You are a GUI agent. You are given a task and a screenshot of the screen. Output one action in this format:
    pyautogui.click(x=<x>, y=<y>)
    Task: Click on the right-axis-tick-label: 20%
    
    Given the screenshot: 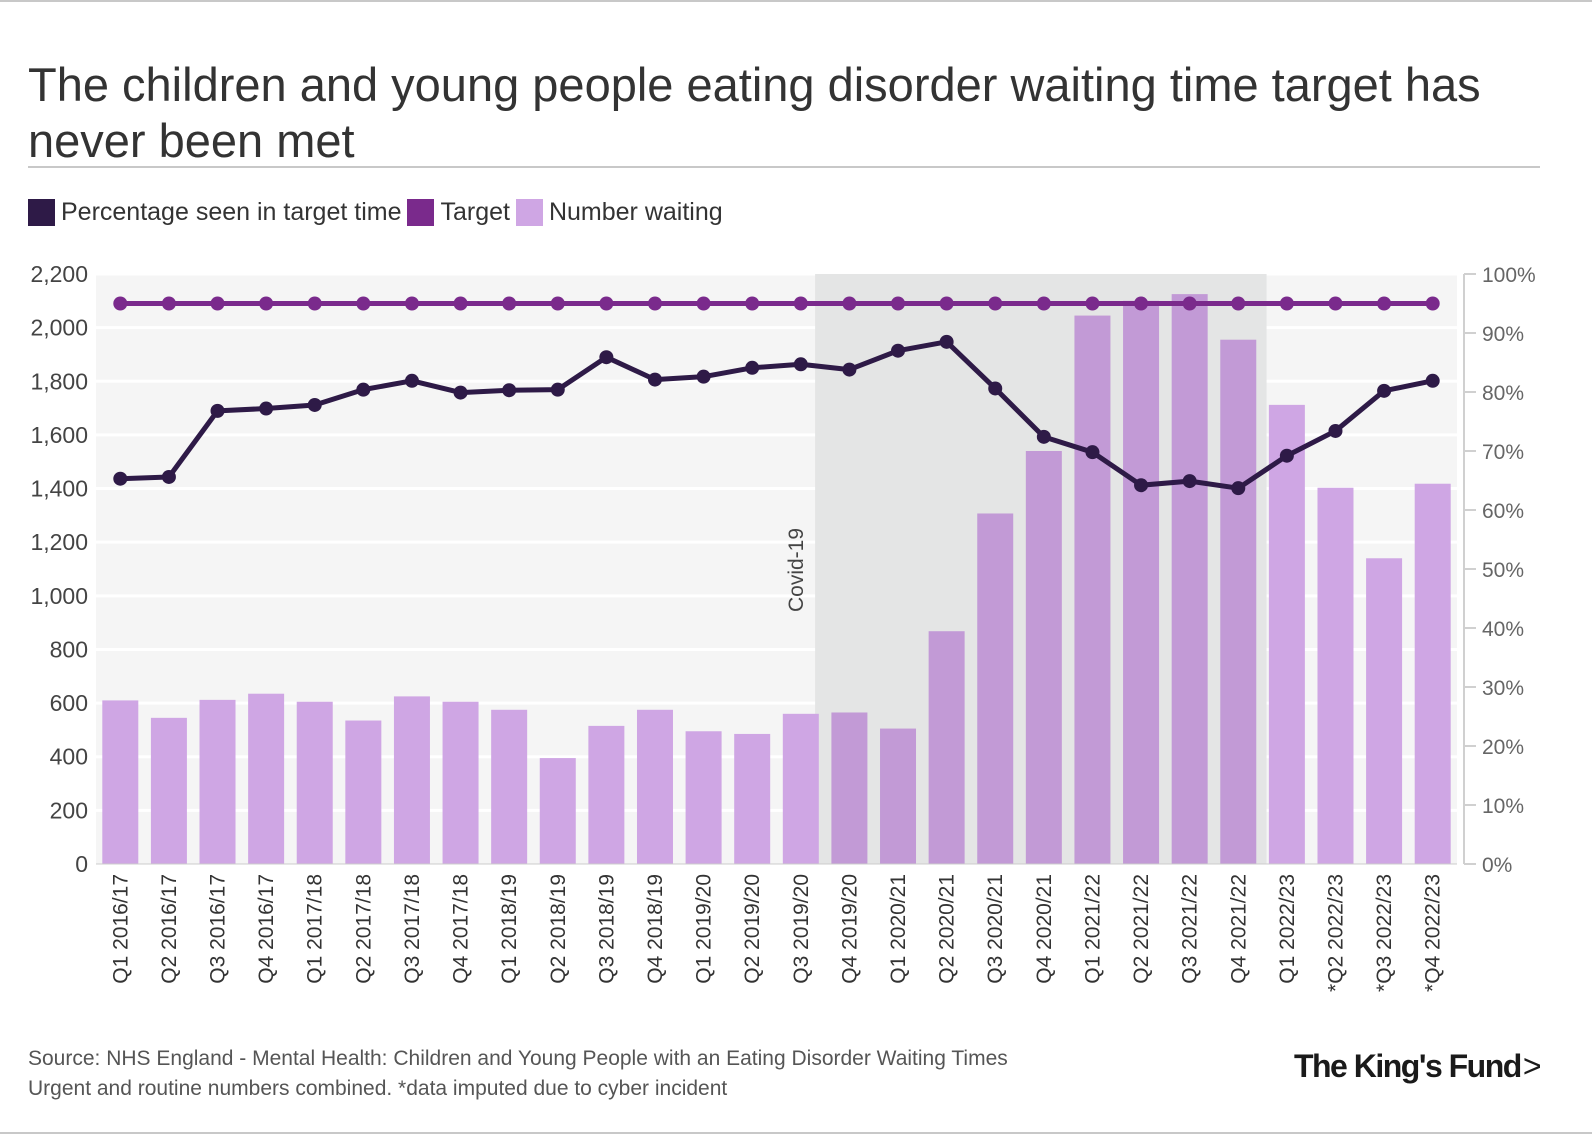 What is the action you would take?
    pyautogui.click(x=1503, y=747)
    